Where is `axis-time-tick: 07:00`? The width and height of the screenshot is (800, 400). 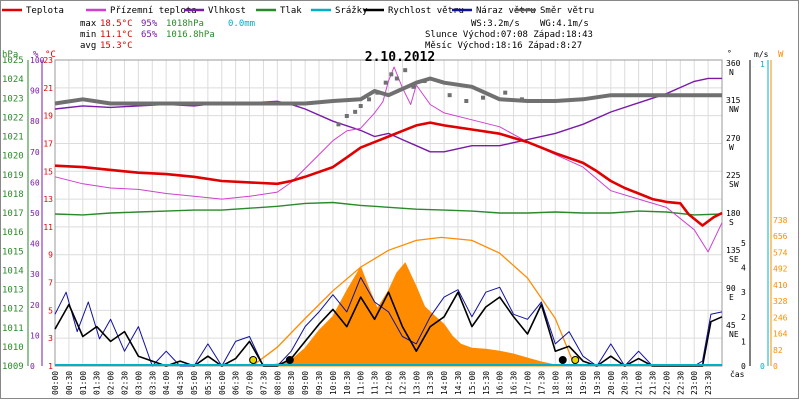 axis-time-tick: 07:00 is located at coordinates (250, 383).